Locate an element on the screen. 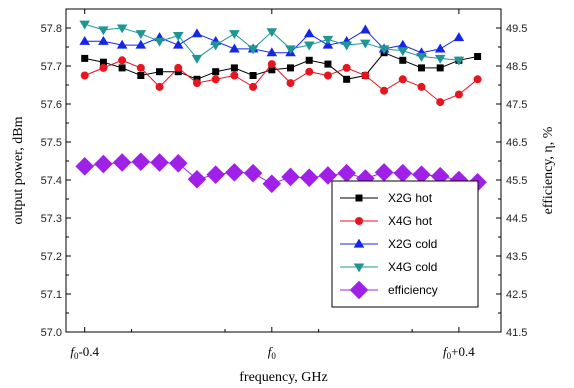 This screenshot has width=574, height=388. legend-label: X2G hot is located at coordinates (410, 198).